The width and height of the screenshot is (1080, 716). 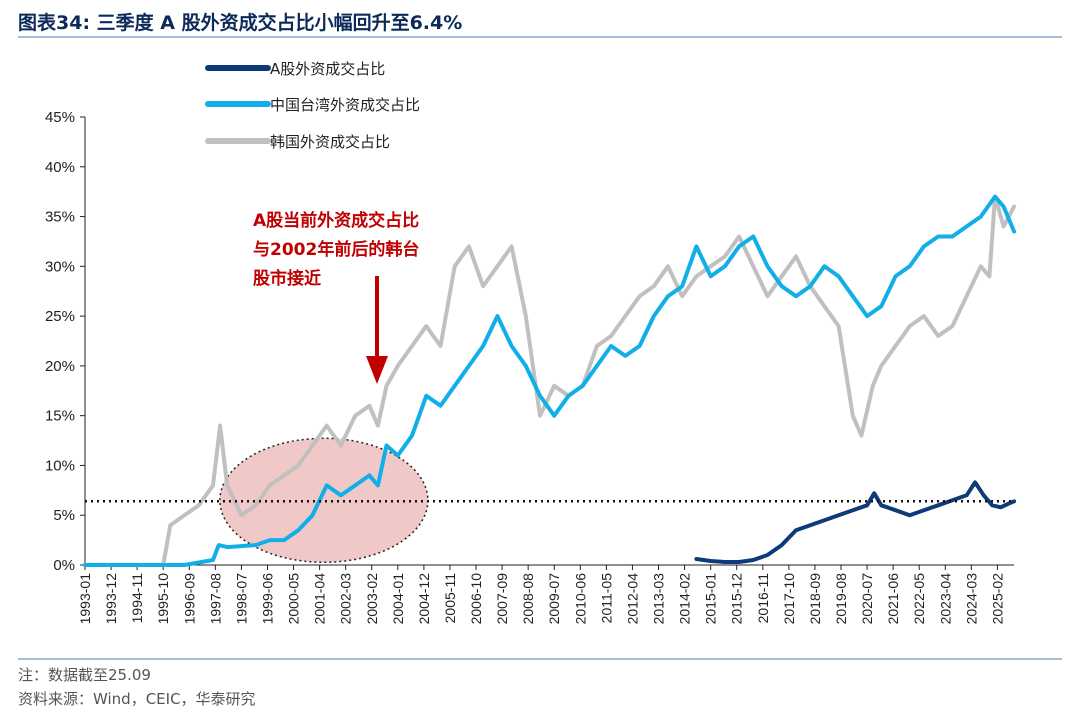 I want to click on x-tick-label: 1993-12, so click(x=111, y=599).